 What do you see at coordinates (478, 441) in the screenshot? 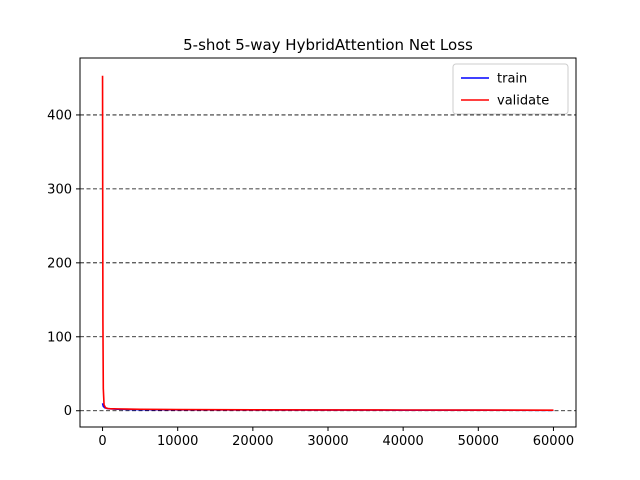
I see `x-tick-label: 50000` at bounding box center [478, 441].